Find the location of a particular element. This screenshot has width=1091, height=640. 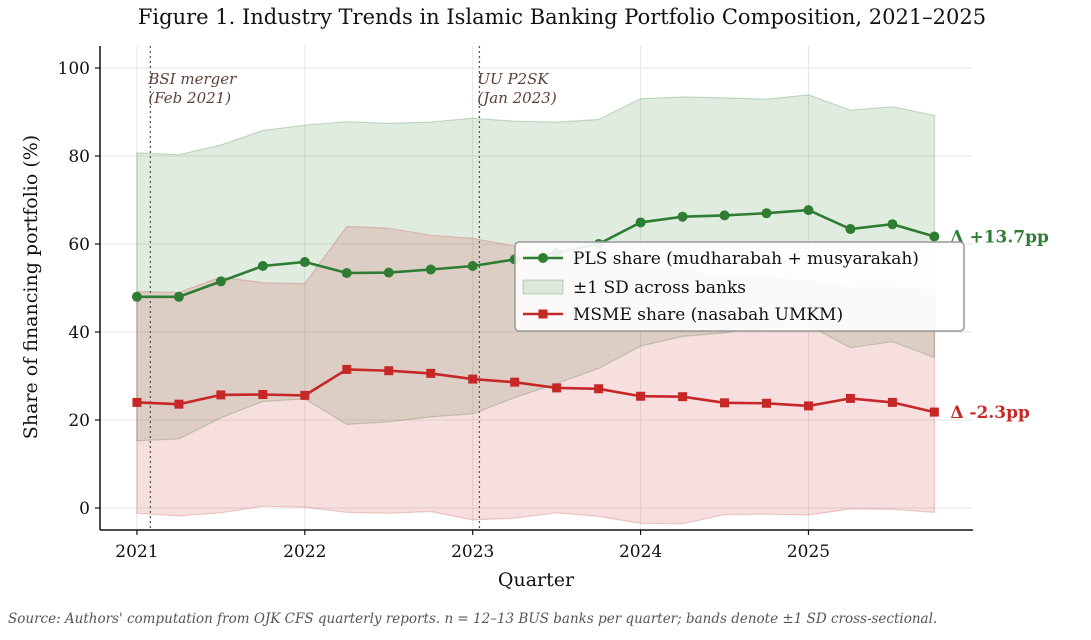

delta-annotation-pls: Δ +13.7pp is located at coordinates (999, 238).